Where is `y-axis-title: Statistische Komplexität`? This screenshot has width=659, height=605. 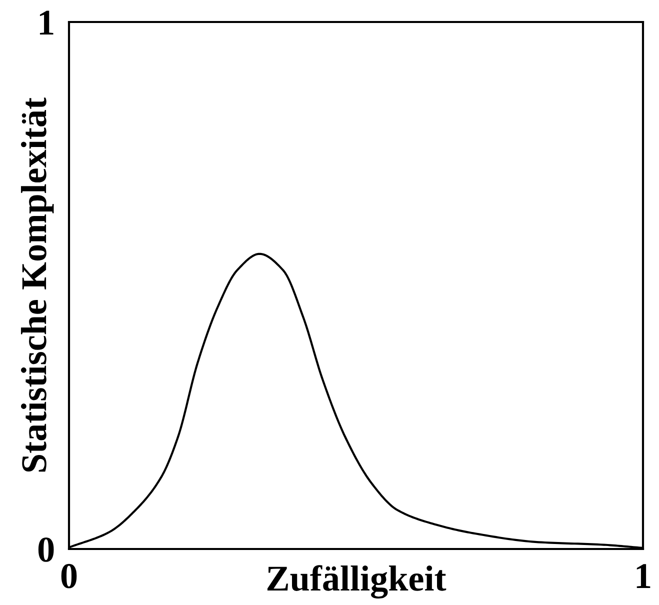 y-axis-title: Statistische Komplexität is located at coordinates (37, 285).